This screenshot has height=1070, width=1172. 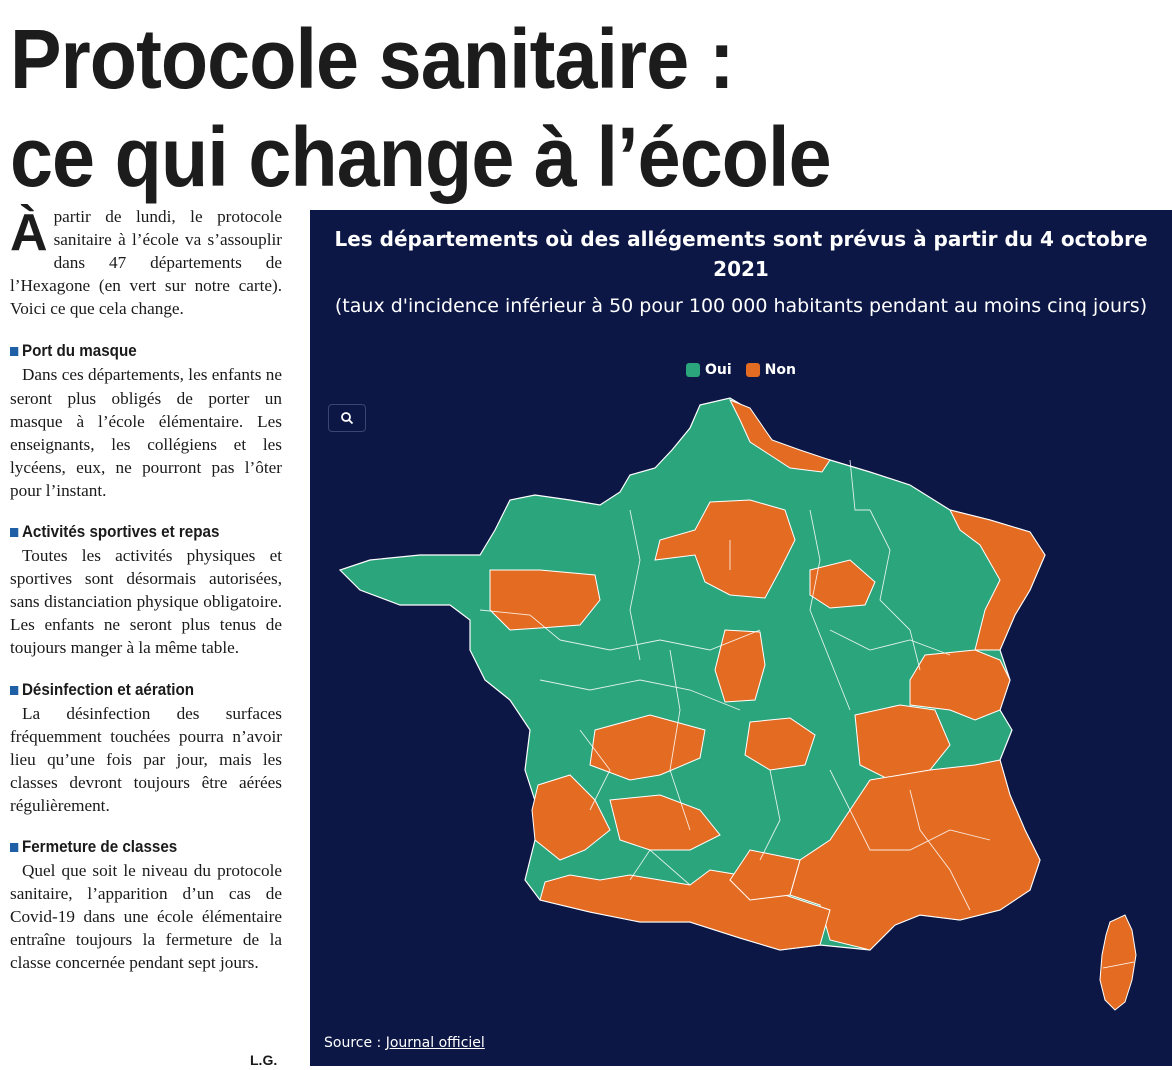 I want to click on map-source: Source : Journal officiel, so click(x=404, y=1043).